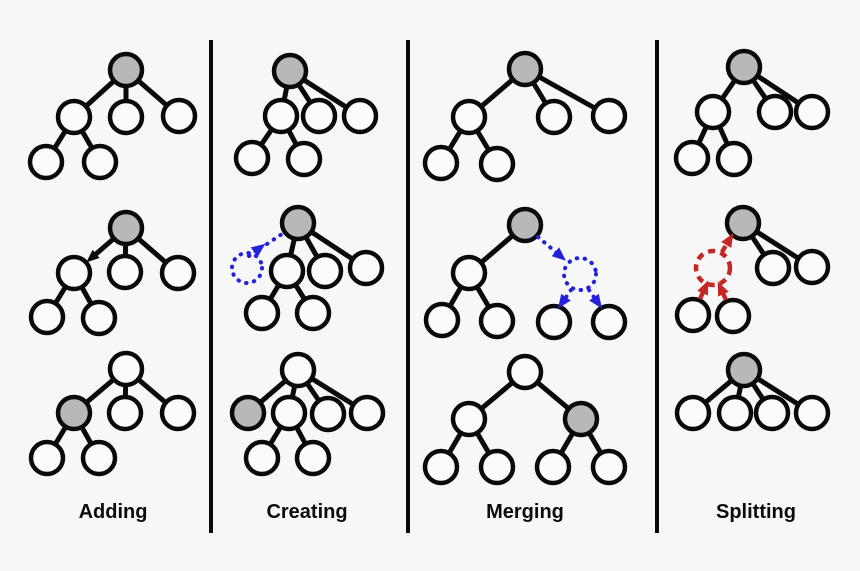 The width and height of the screenshot is (860, 571). Describe the element at coordinates (525, 273) in the screenshot. I see `tree-merging-middle` at that location.